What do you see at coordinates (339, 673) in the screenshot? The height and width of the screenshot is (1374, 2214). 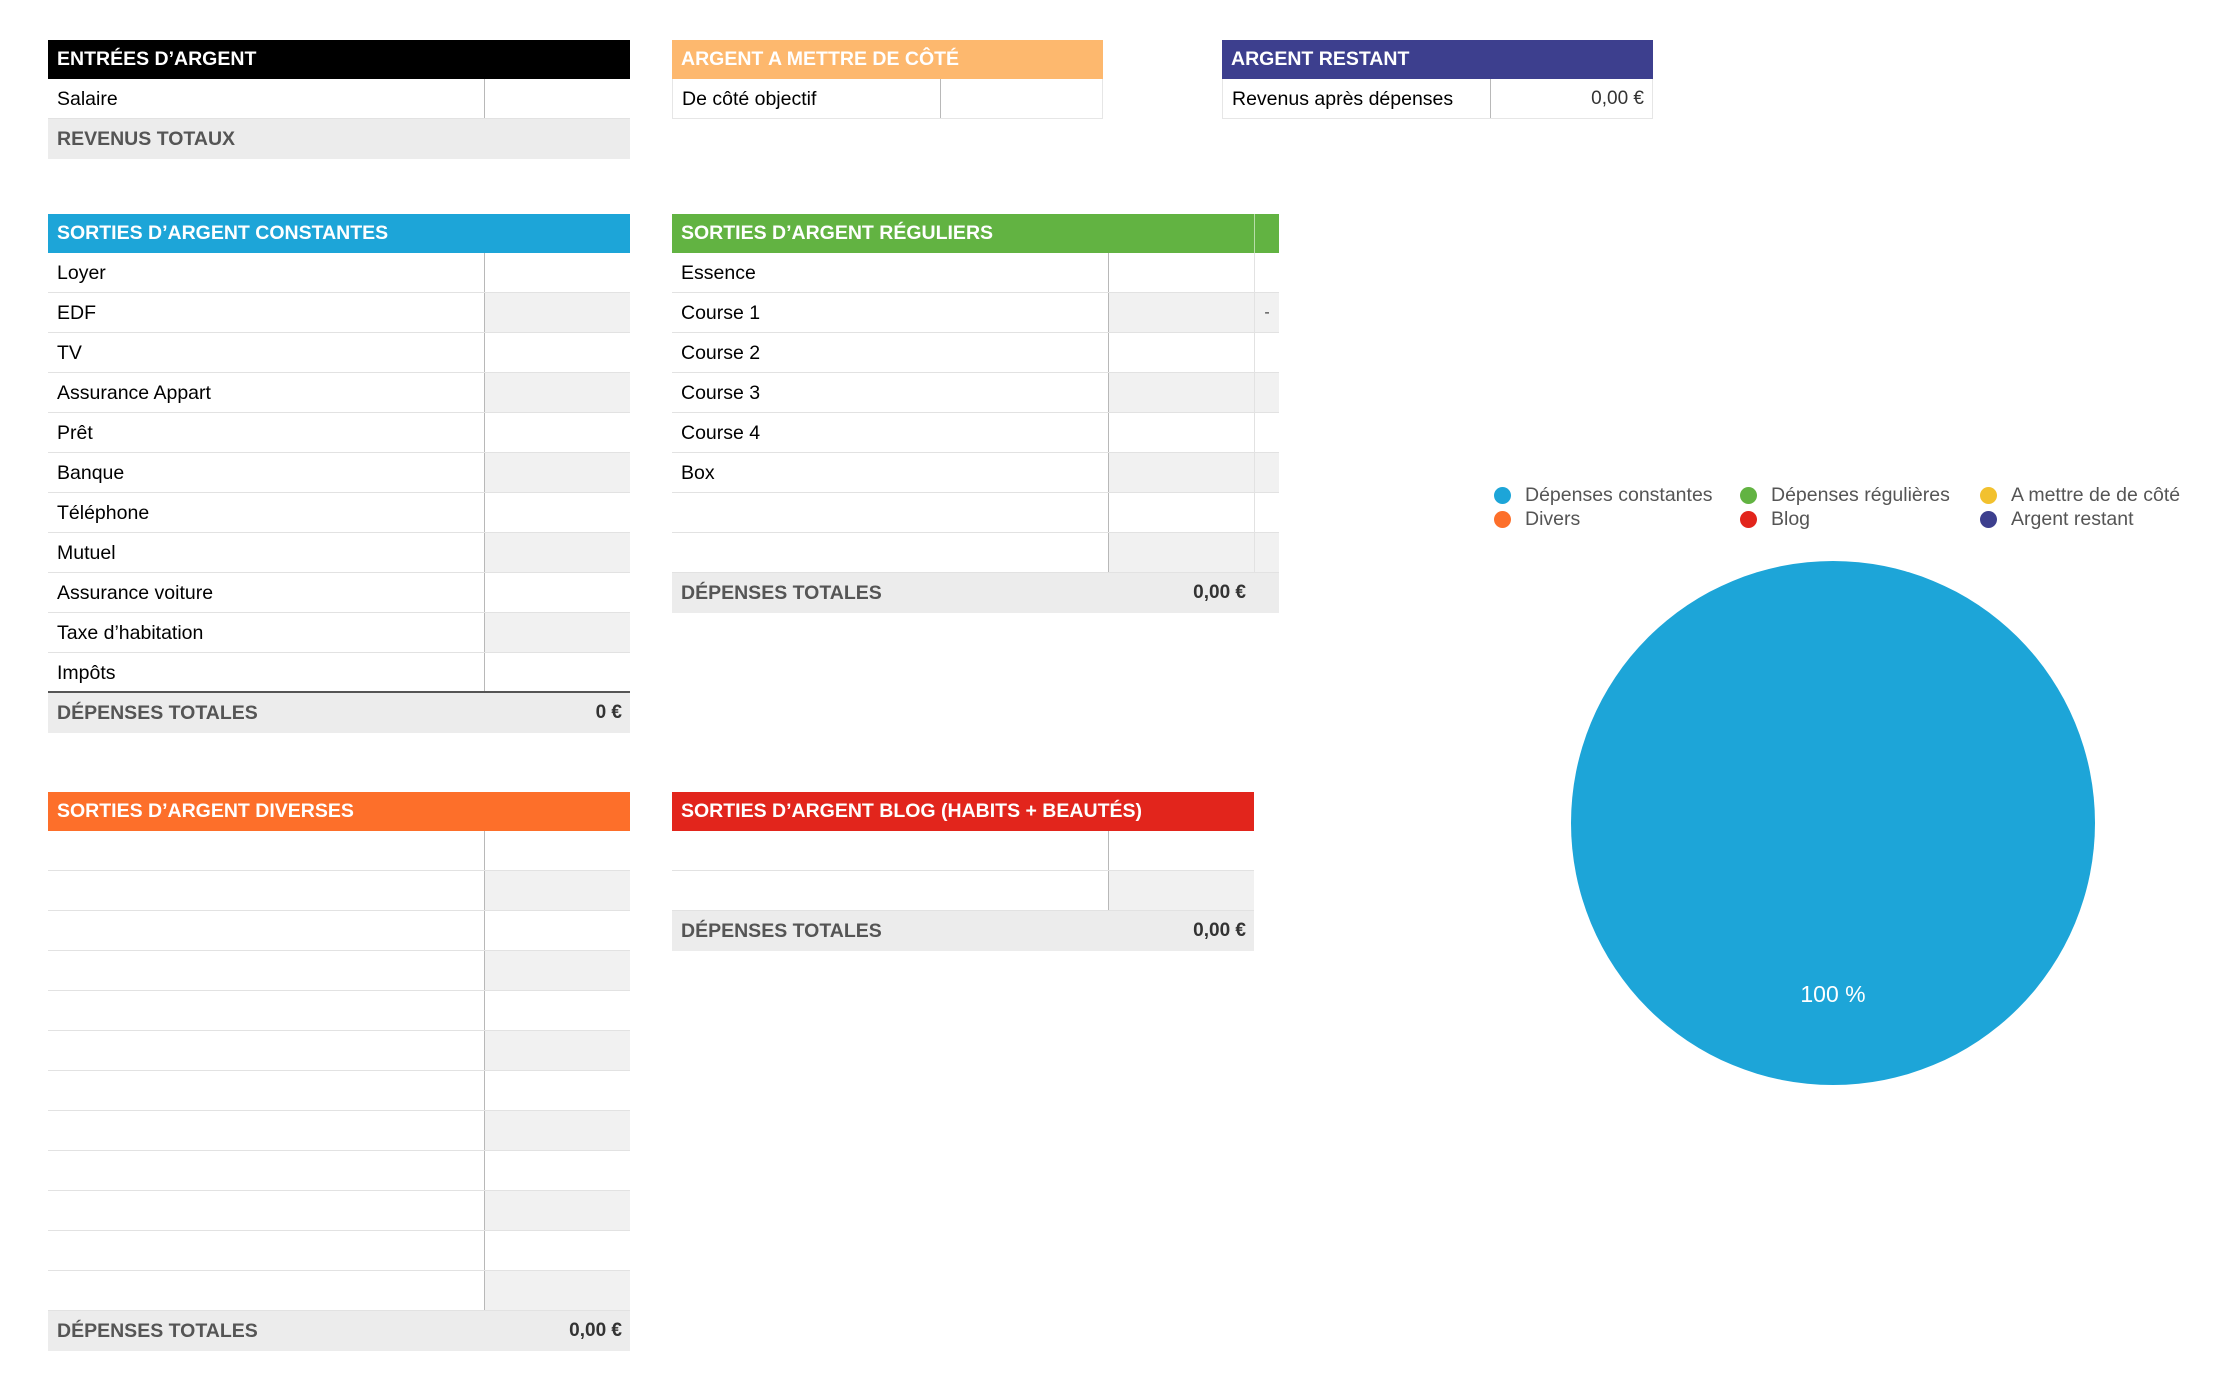 I see `constant-row: Impôts` at bounding box center [339, 673].